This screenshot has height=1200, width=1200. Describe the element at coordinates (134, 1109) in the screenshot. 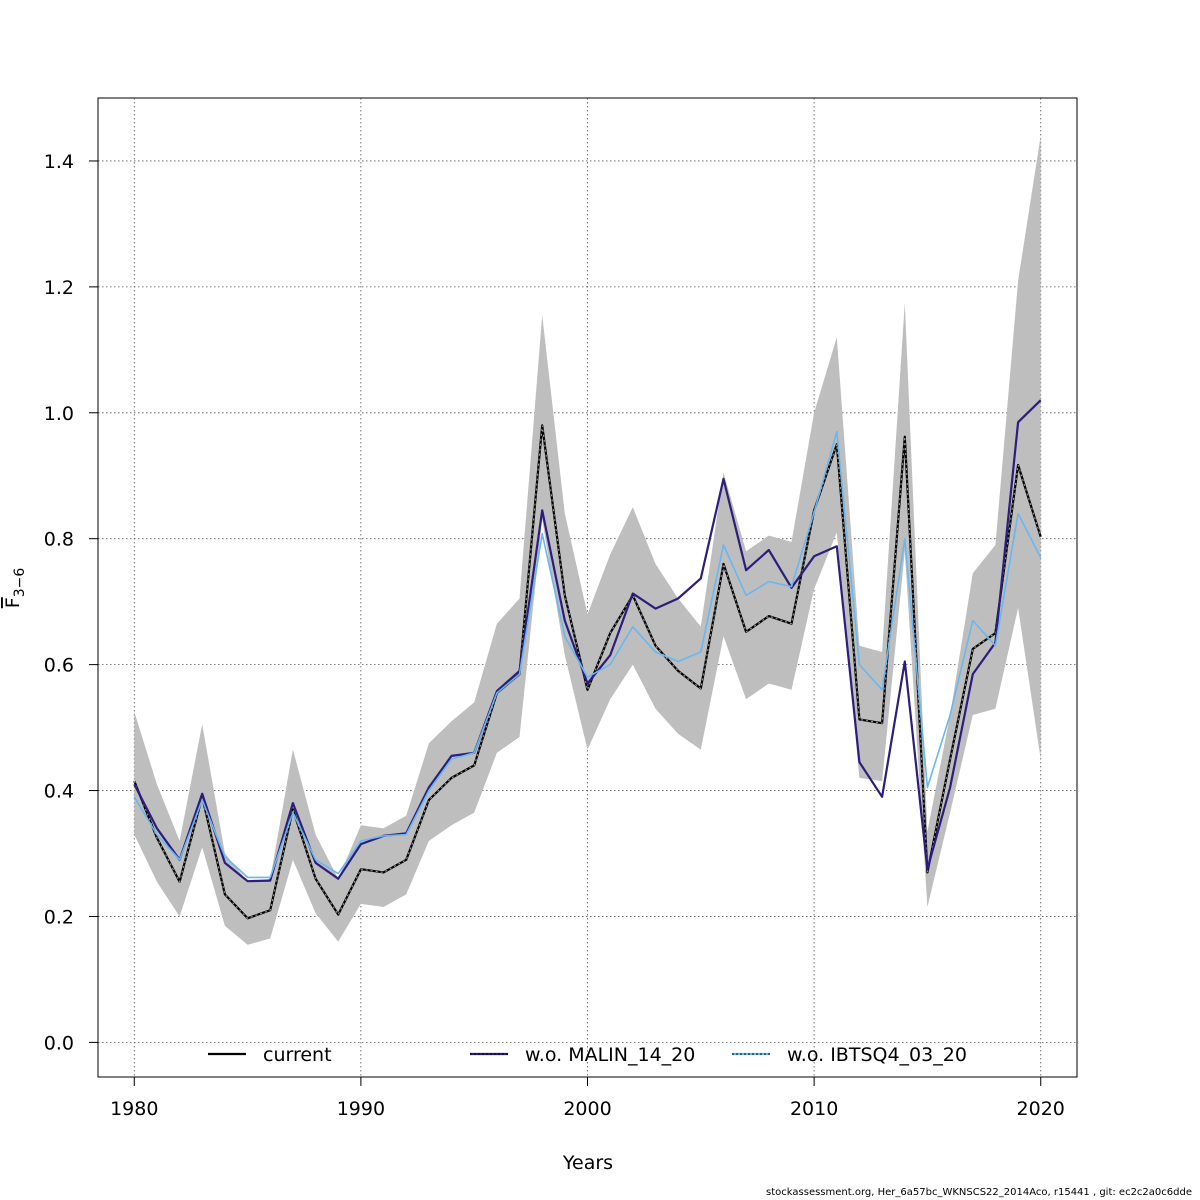

I see `x-tick-label: 1980` at that location.